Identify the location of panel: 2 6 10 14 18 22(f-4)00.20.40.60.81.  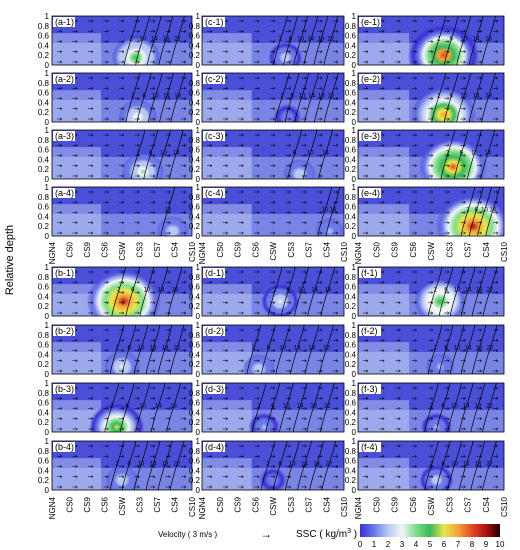
(425, 466).